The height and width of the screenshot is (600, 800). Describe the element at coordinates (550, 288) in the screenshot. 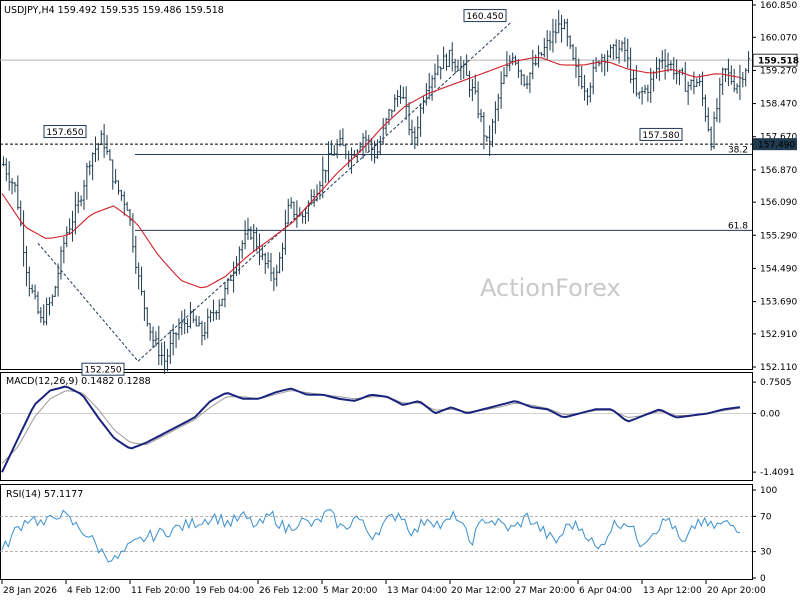

I see `watermark: ActionForex` at that location.